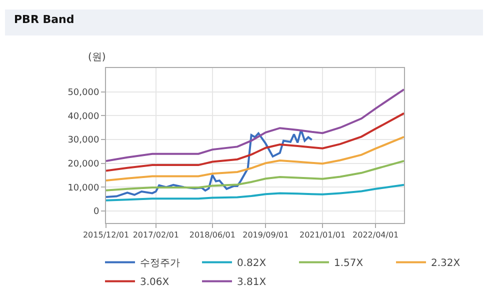  I want to click on legend-label: 0.82X, so click(251, 264).